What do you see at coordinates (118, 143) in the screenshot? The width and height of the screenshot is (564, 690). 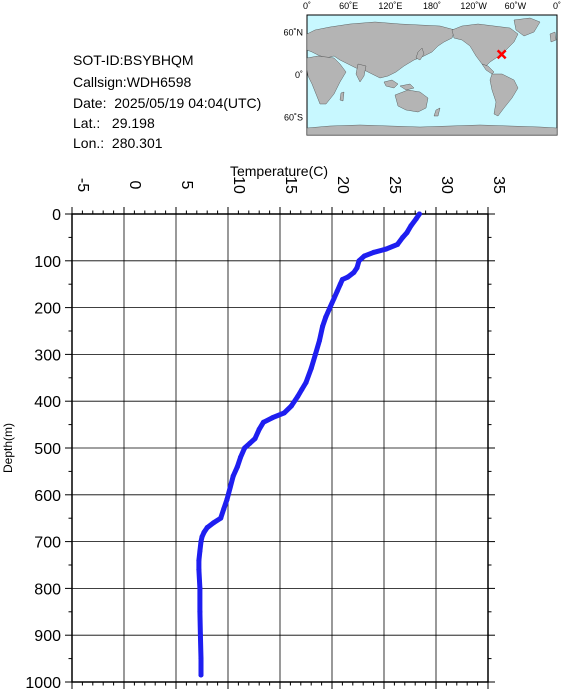 I see `longitude-text: Lon.: 280.301` at bounding box center [118, 143].